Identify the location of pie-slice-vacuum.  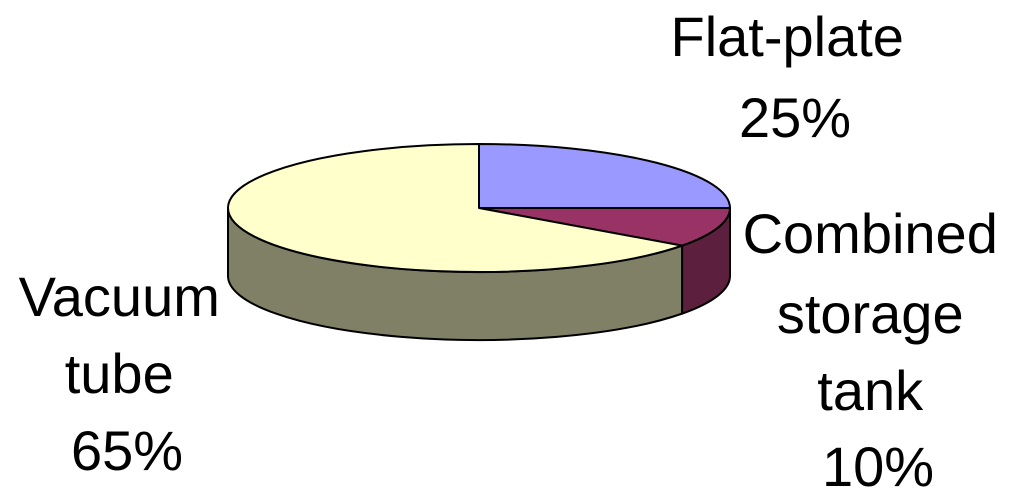
(455, 208).